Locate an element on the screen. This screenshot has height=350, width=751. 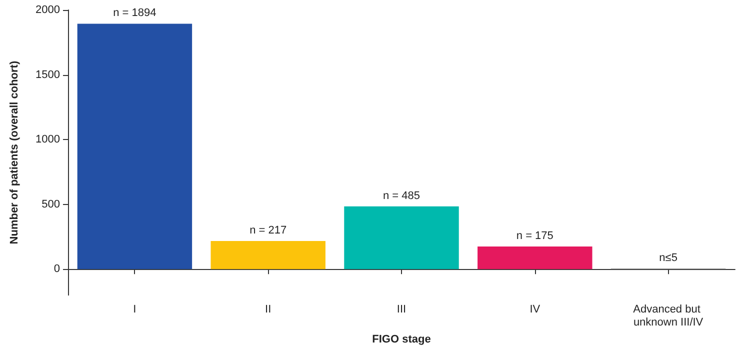
data-label: n≤5 is located at coordinates (668, 258).